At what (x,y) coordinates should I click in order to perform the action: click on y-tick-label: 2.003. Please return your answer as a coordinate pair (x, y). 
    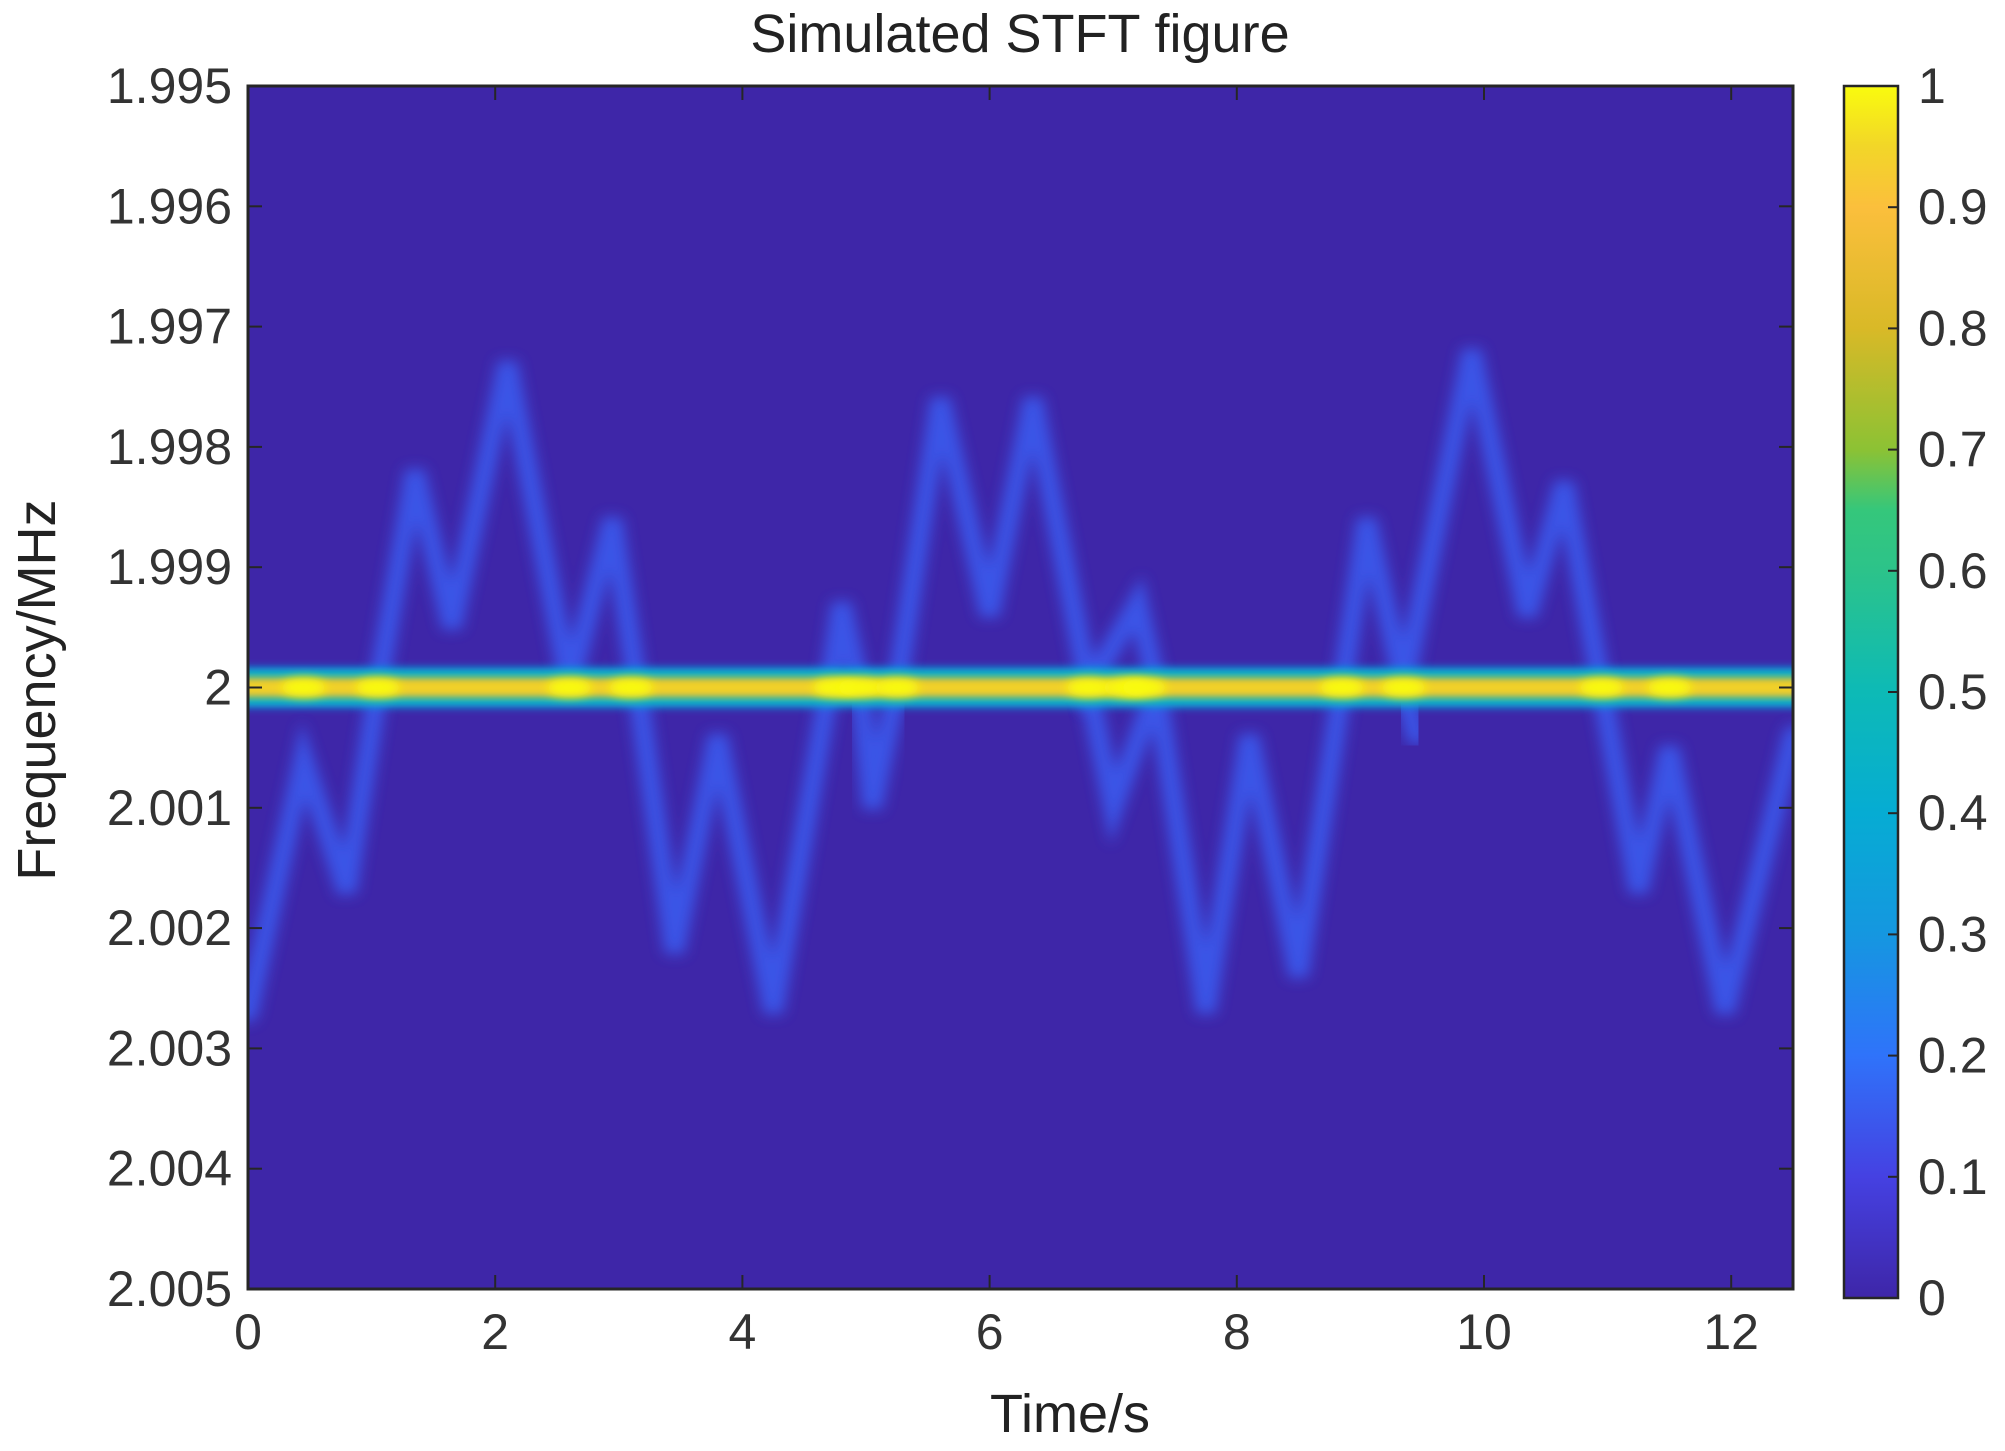
    Looking at the image, I should click on (169, 1048).